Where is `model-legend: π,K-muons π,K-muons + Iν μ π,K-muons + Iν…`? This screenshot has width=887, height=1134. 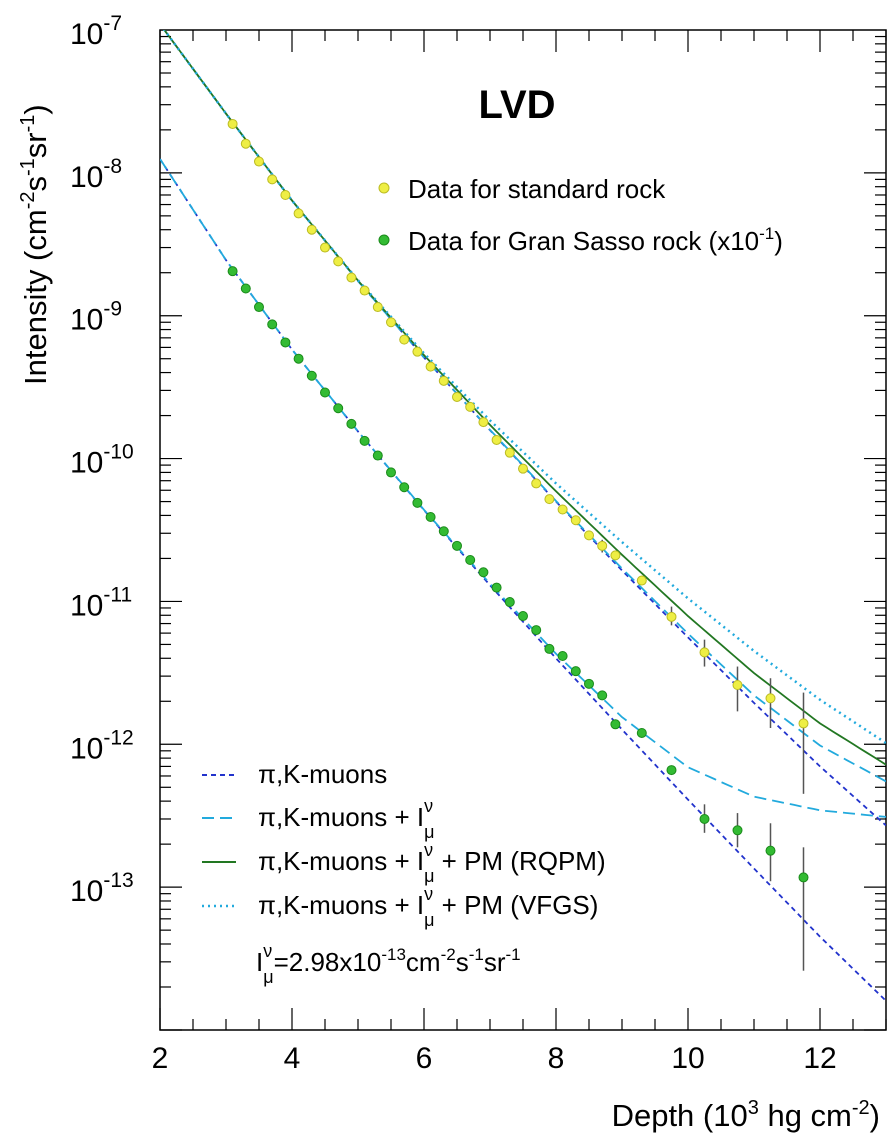
model-legend: π,K-muons π,K-muons + Iν μ π,K-muons + Iν… is located at coordinates (404, 844).